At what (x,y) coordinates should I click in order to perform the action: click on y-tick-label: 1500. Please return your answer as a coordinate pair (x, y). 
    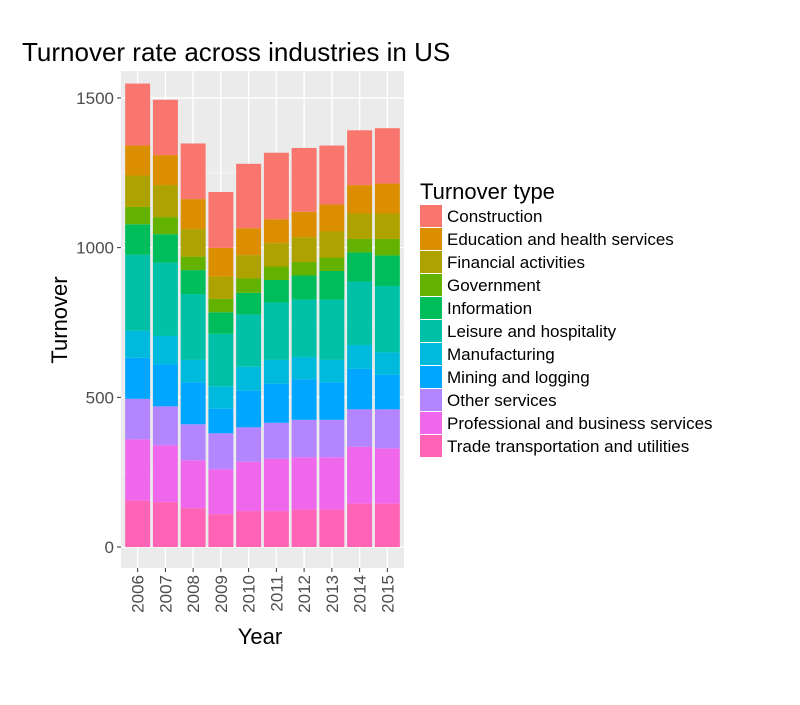
    Looking at the image, I should click on (95, 98).